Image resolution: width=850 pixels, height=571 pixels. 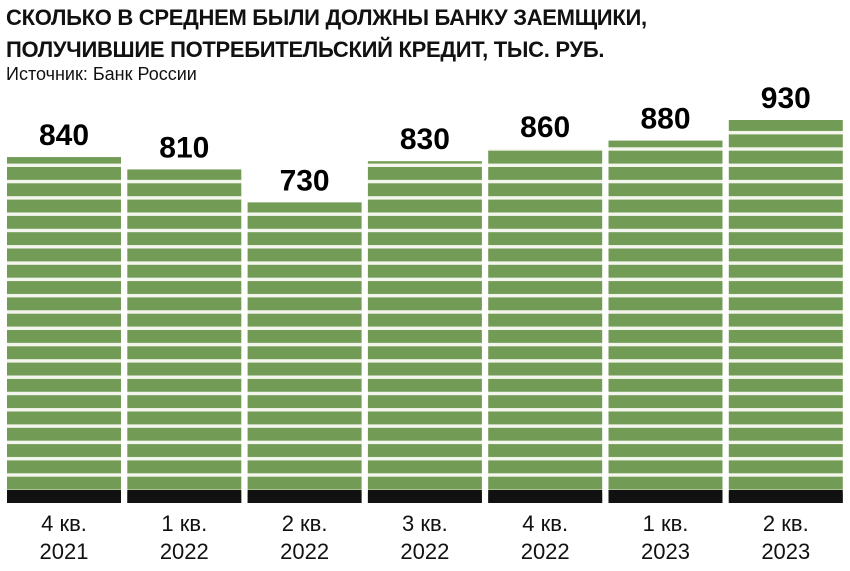 I want to click on x-tick-label: 1 кв. 2022, so click(x=184, y=537).